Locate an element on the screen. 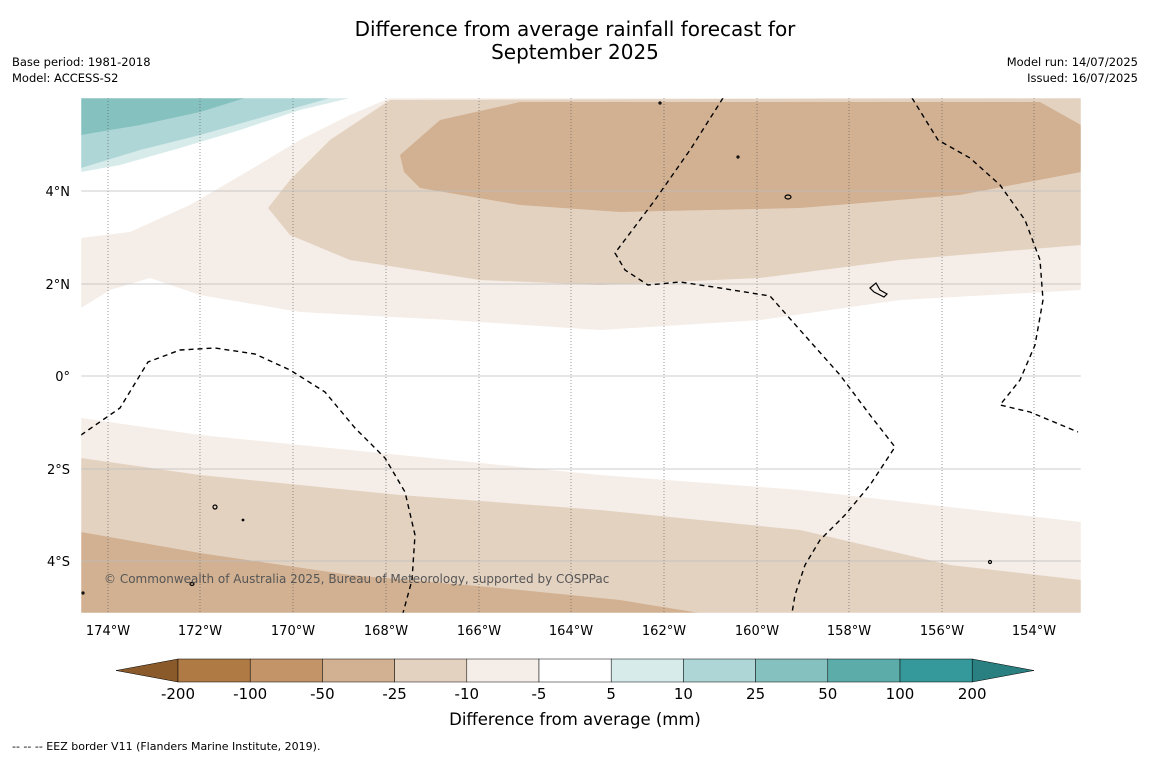 Image resolution: width=1150 pixels, height=758 pixels. lon-label: 156°W is located at coordinates (942, 631).